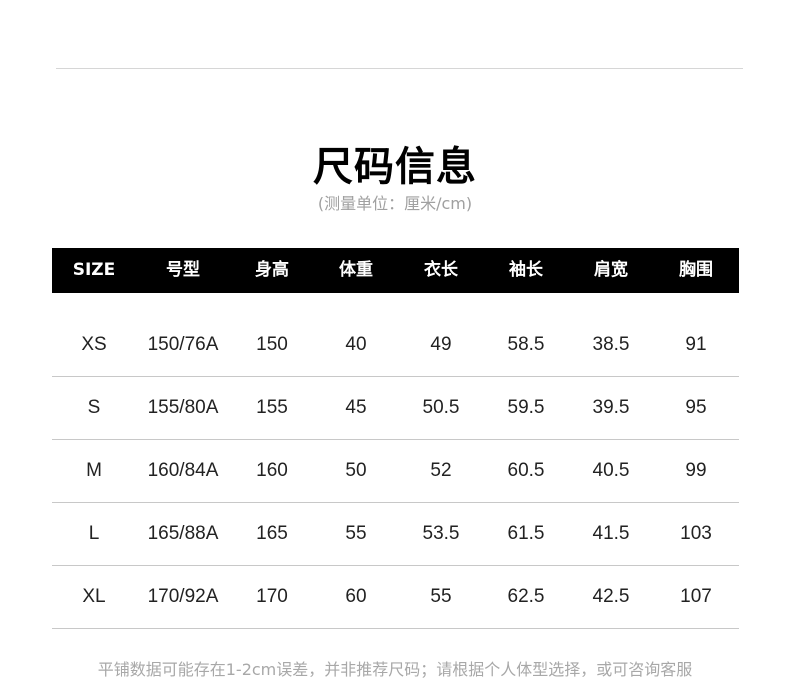 Image resolution: width=790 pixels, height=680 pixels. I want to click on table-cell: 50.5, so click(441, 407).